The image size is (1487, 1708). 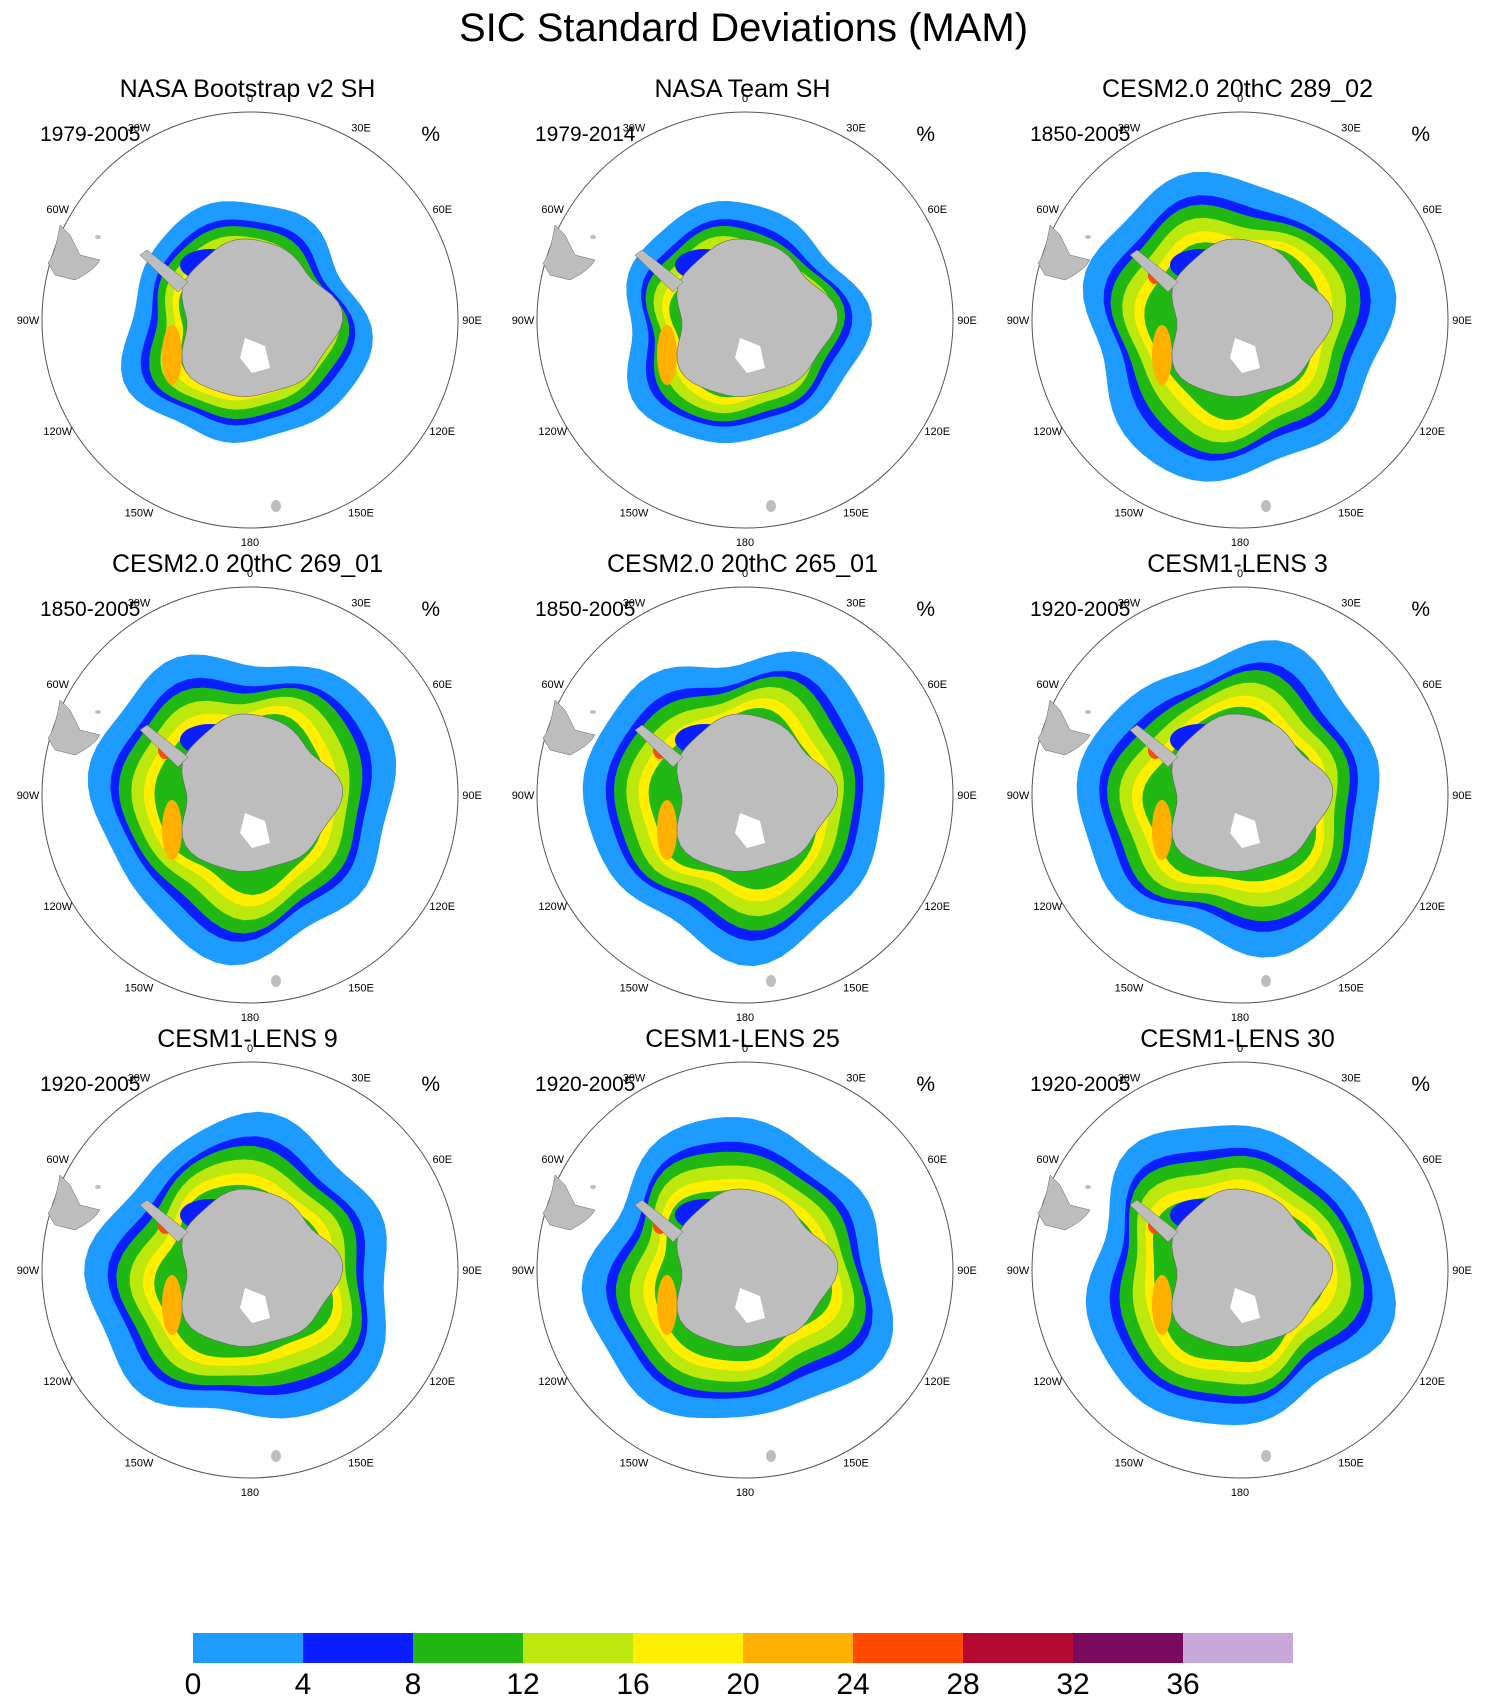 What do you see at coordinates (963, 1684) in the screenshot?
I see `colorbar-tick-label: 28` at bounding box center [963, 1684].